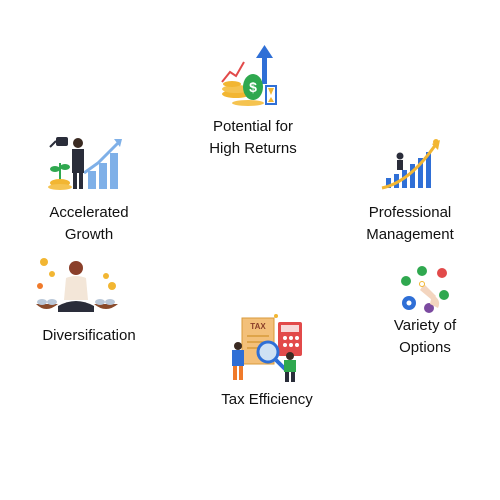  Describe the element at coordinates (258, 326) in the screenshot. I see `svg-text: TAX` at that location.